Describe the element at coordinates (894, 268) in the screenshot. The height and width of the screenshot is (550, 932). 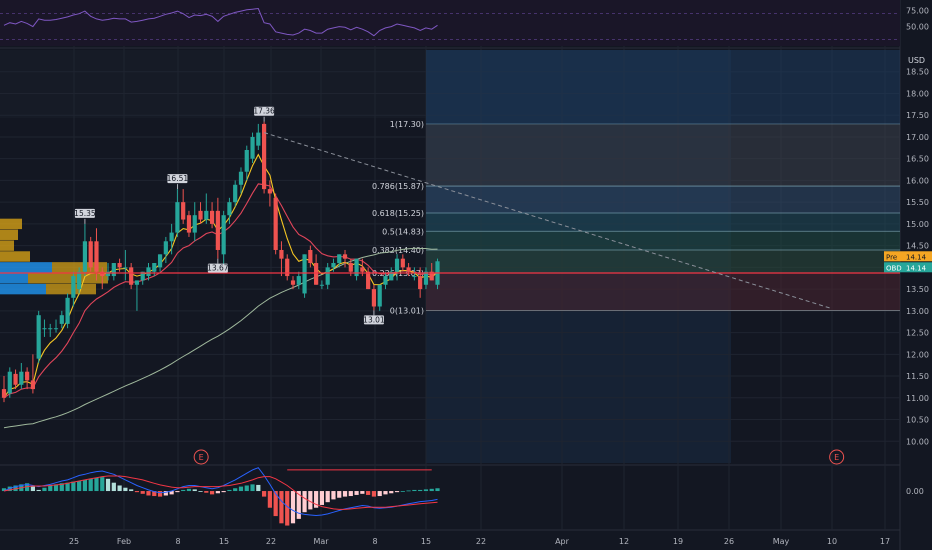
I see `price-badge-label: OBD` at that location.